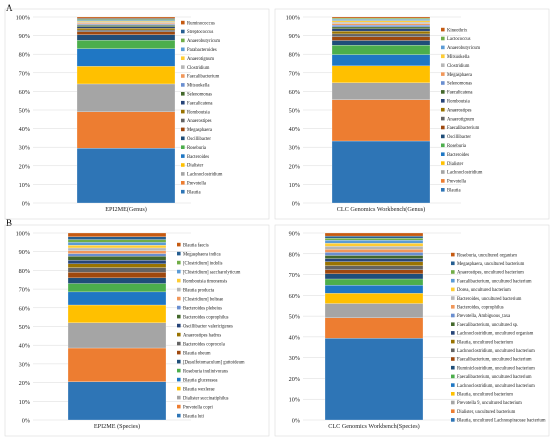 The width and height of the screenshot is (550, 442). What do you see at coordinates (460, 119) in the screenshot?
I see `legend-entry: Anaerotignum` at bounding box center [460, 119].